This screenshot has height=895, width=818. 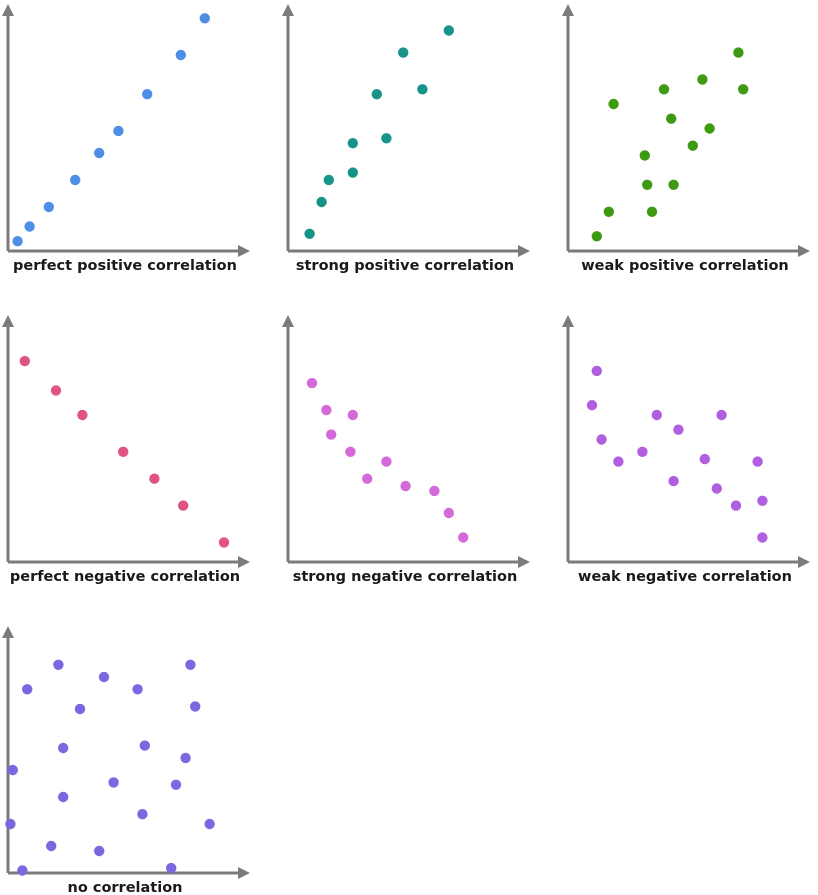 I want to click on chart-title: strong negative correlation, so click(x=405, y=577).